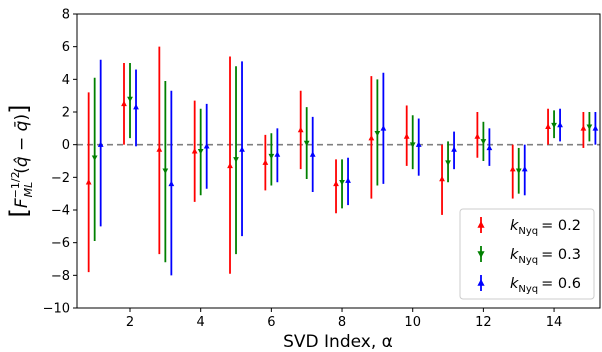  Describe the element at coordinates (60, 162) in the screenshot. I see `y-axis: −10 −8 −6 −4 −2 0 2 4 6 8` at that location.